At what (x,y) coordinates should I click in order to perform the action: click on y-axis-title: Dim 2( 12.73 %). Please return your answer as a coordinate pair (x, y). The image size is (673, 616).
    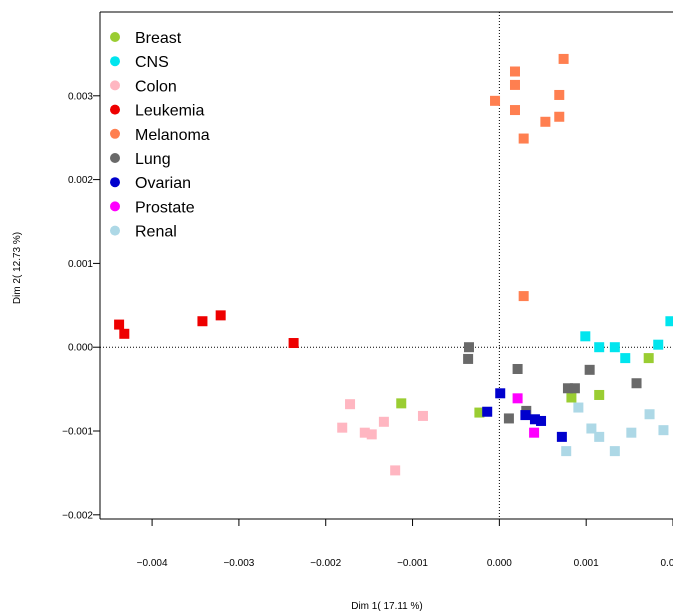
    Looking at the image, I should click on (17, 268).